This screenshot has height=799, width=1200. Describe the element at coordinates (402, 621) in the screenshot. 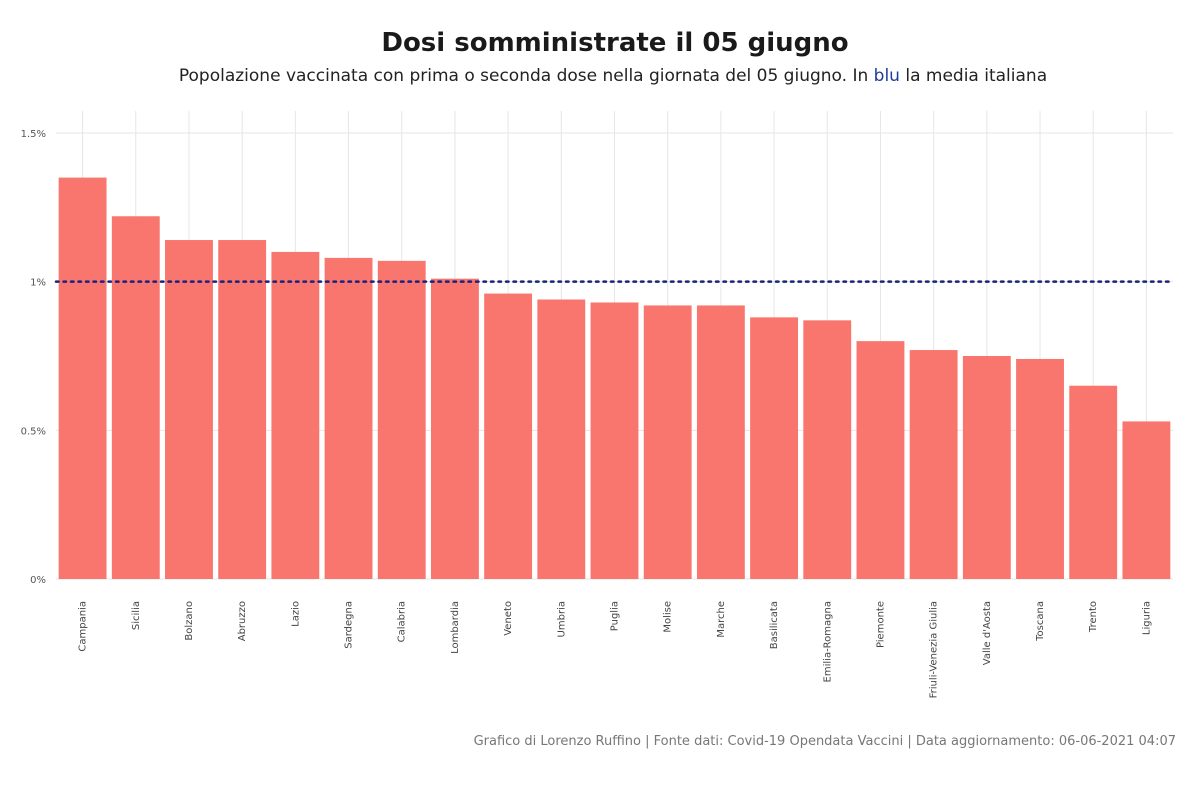

I see `x-tick-label: Calabria` at that location.